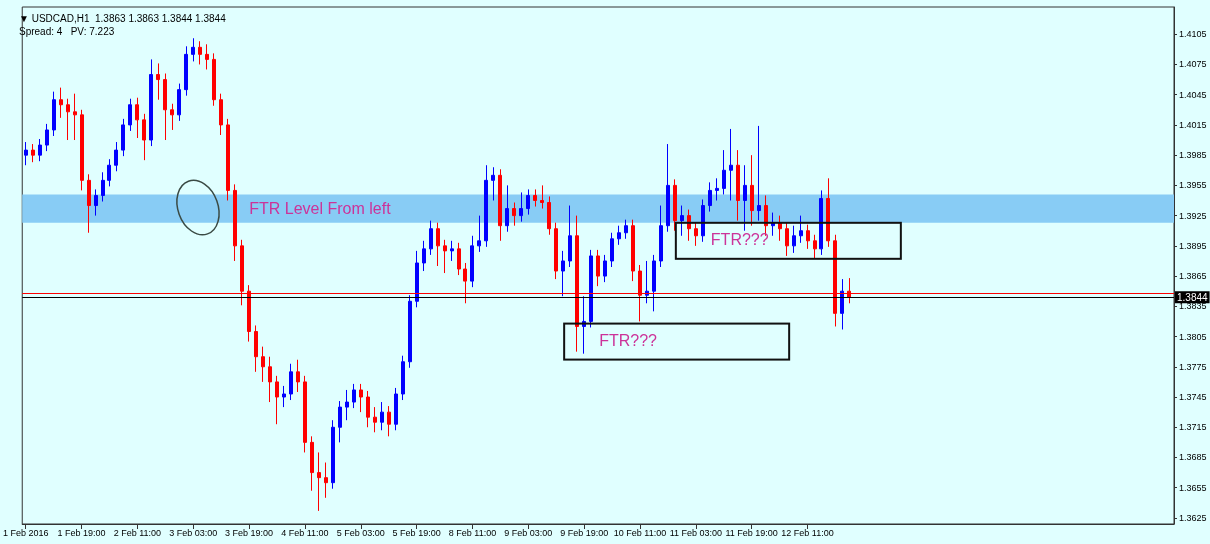 This screenshot has height=544, width=1210. What do you see at coordinates (472, 532) in the screenshot?
I see `x-tick-label: 8 Feb 11:00` at bounding box center [472, 532].